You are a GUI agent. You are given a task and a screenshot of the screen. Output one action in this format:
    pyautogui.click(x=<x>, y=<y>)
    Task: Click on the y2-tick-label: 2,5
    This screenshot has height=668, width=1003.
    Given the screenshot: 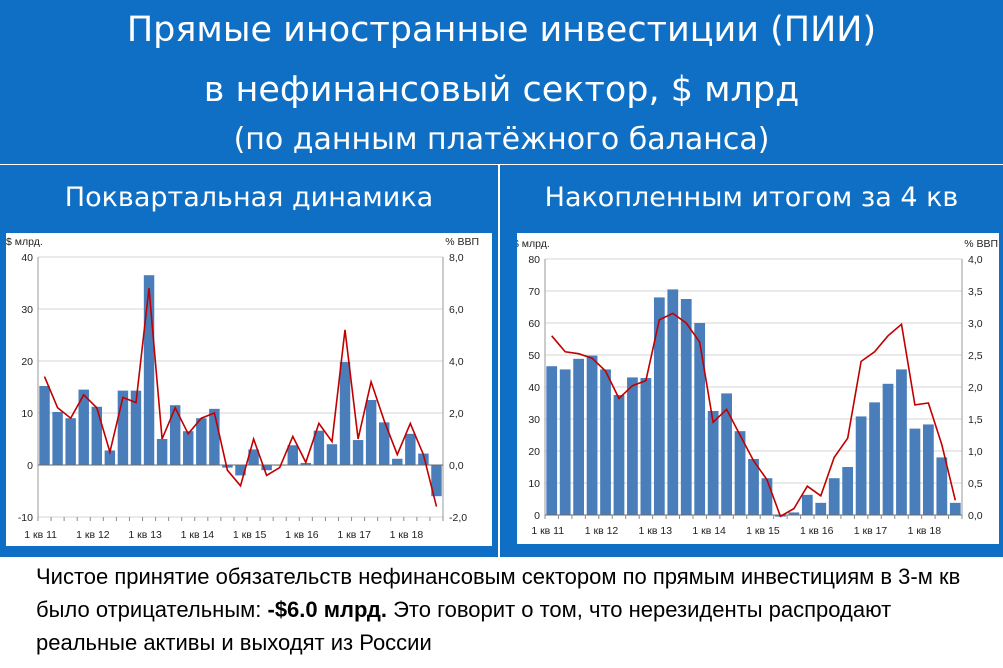 What is the action you would take?
    pyautogui.click(x=975, y=356)
    